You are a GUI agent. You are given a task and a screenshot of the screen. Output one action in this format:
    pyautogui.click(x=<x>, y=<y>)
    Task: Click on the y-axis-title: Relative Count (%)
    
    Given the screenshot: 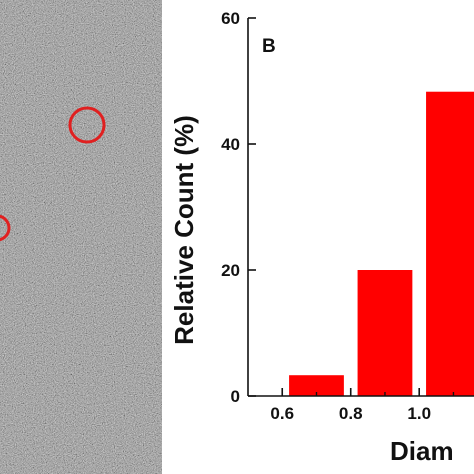 What is the action you would take?
    pyautogui.click(x=184, y=230)
    